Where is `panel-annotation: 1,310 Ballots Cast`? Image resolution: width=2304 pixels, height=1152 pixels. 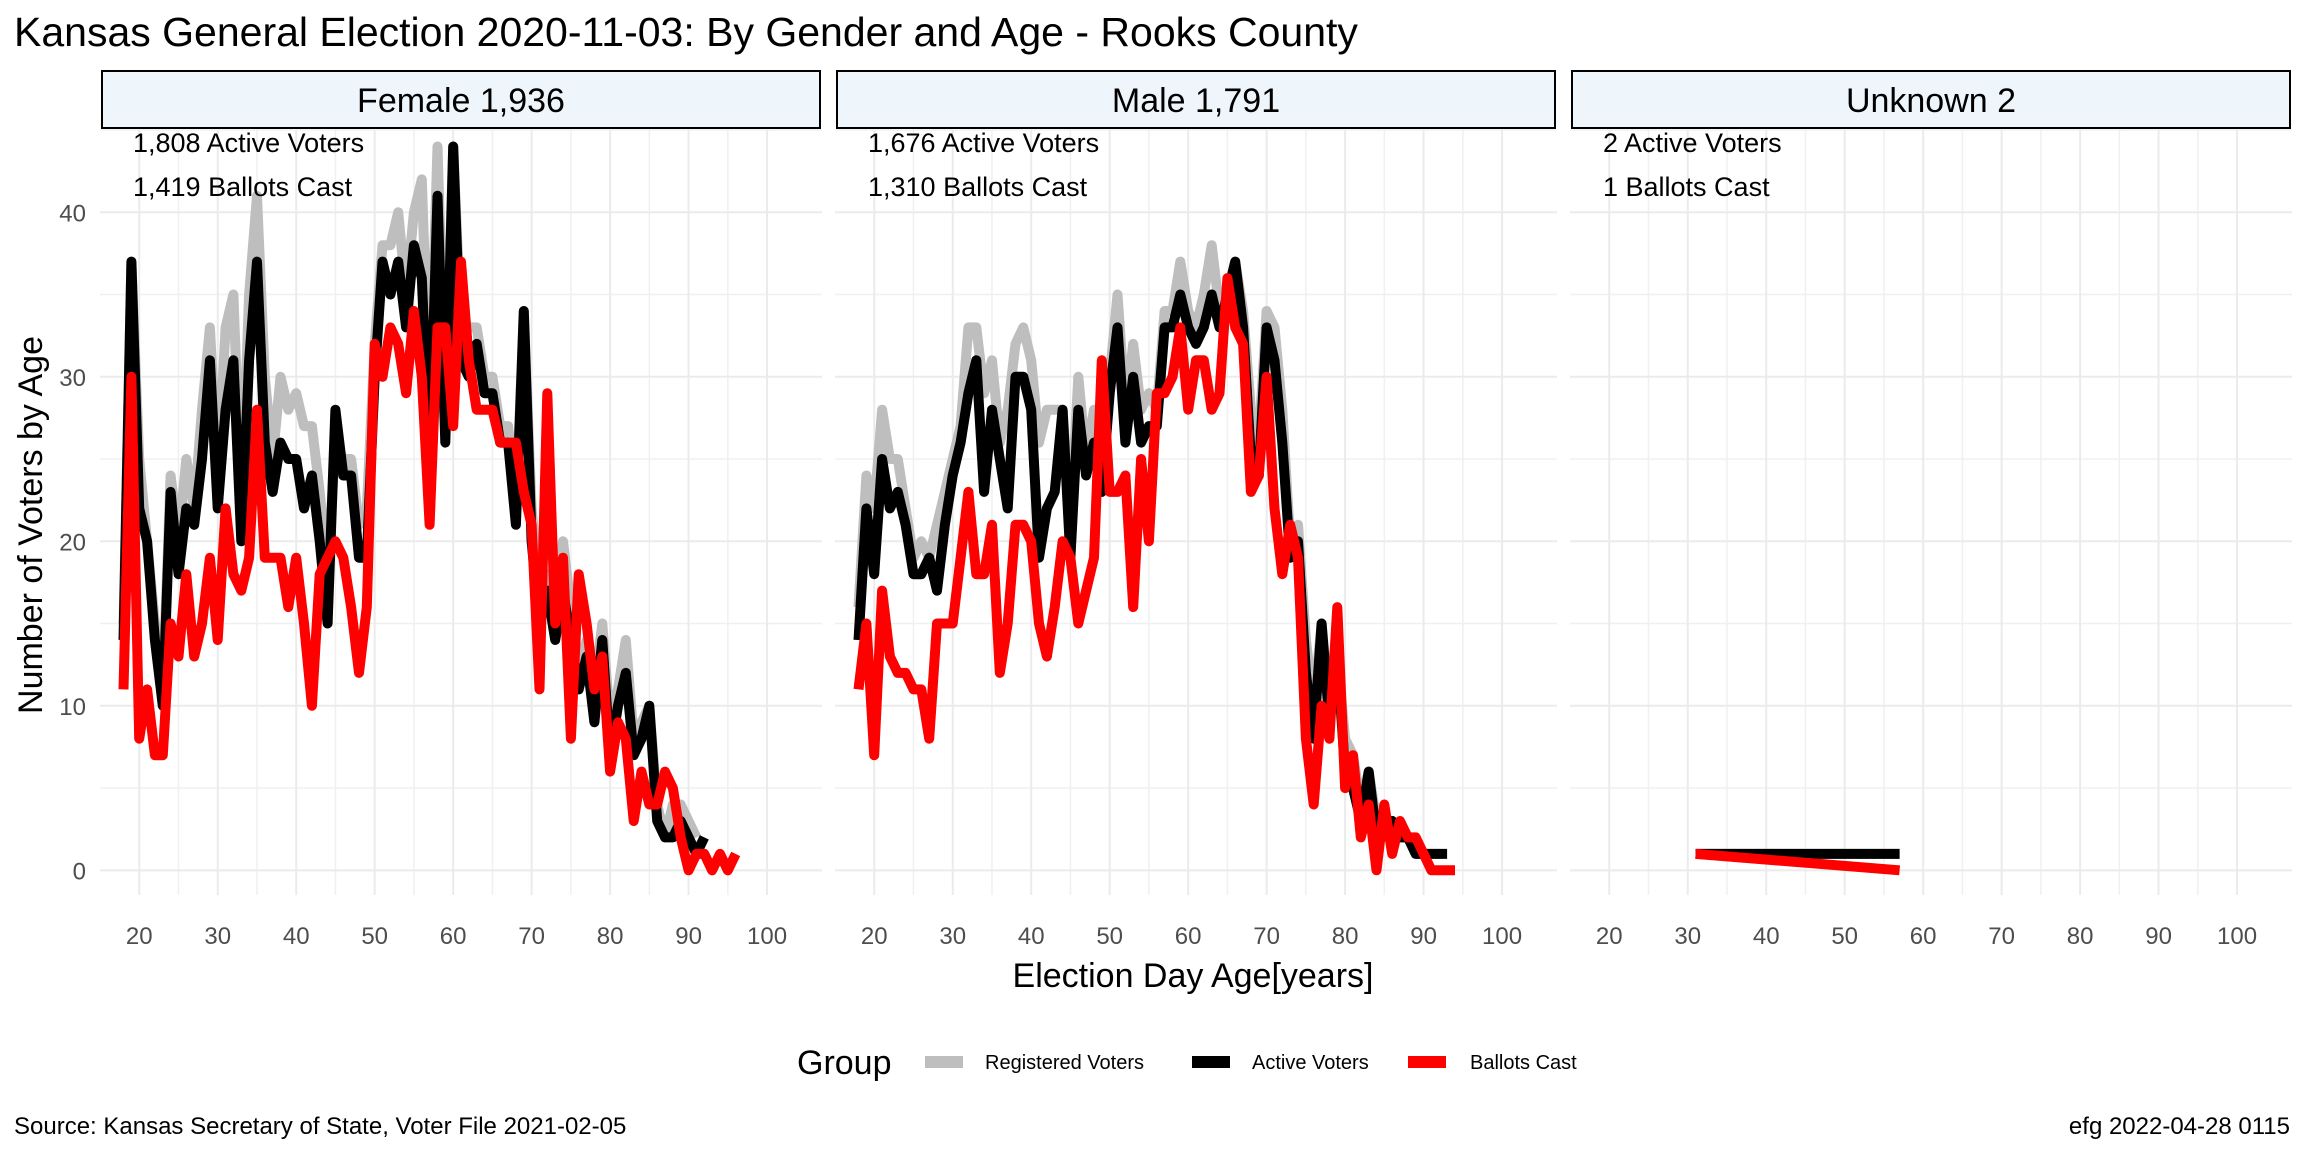
panel-annotation: 1,310 Ballots Cast is located at coordinates (978, 187).